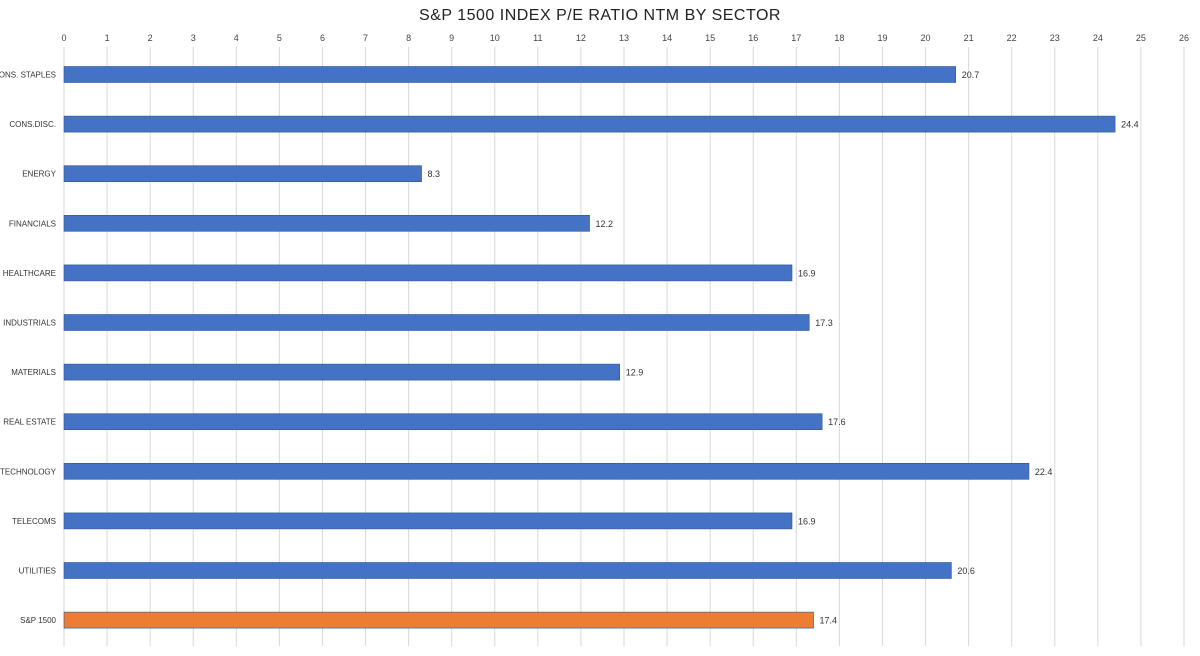  I want to click on x-tick-label: 17, so click(796, 38).